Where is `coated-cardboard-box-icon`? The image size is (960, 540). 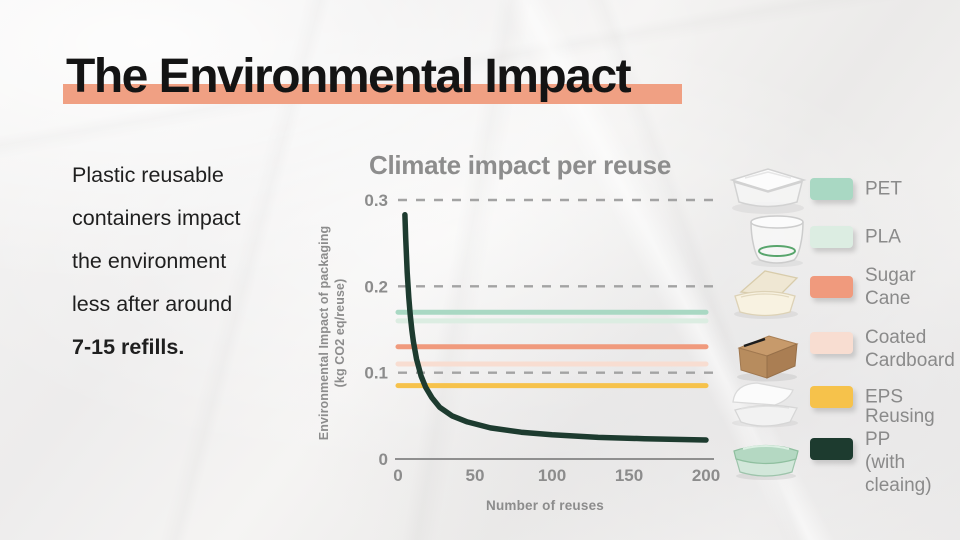 coated-cardboard-box-icon is located at coordinates (768, 358).